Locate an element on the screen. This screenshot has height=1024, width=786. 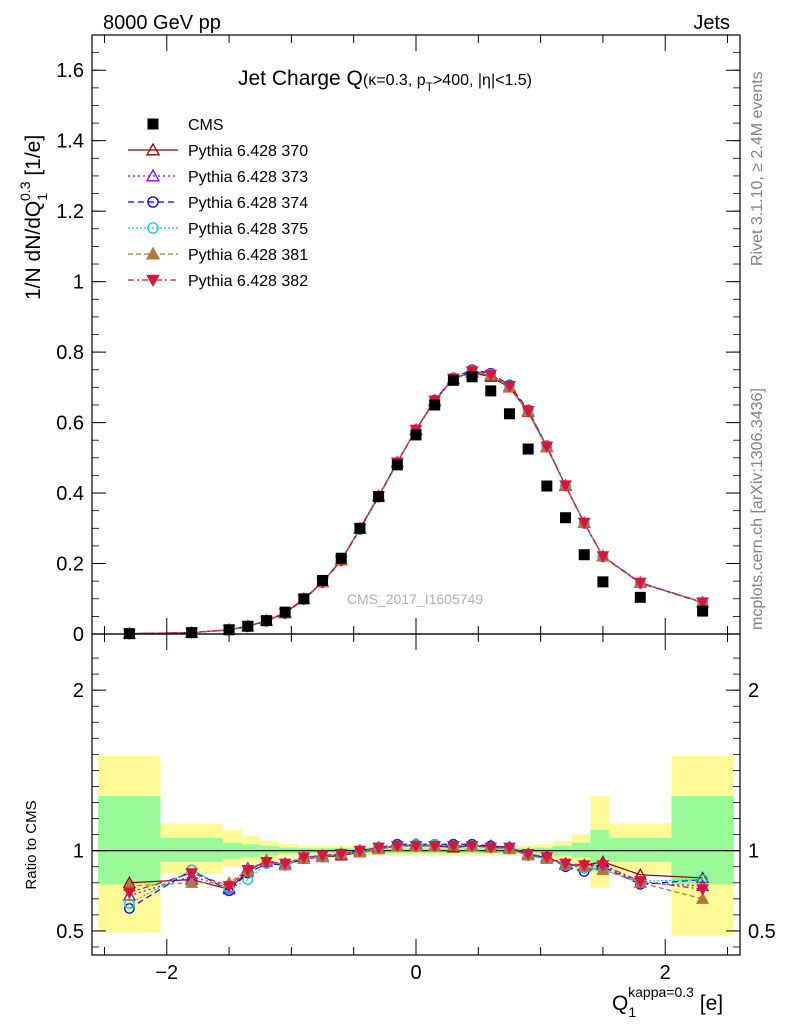
ratio-xtick-label: −2 is located at coordinates (166, 973).